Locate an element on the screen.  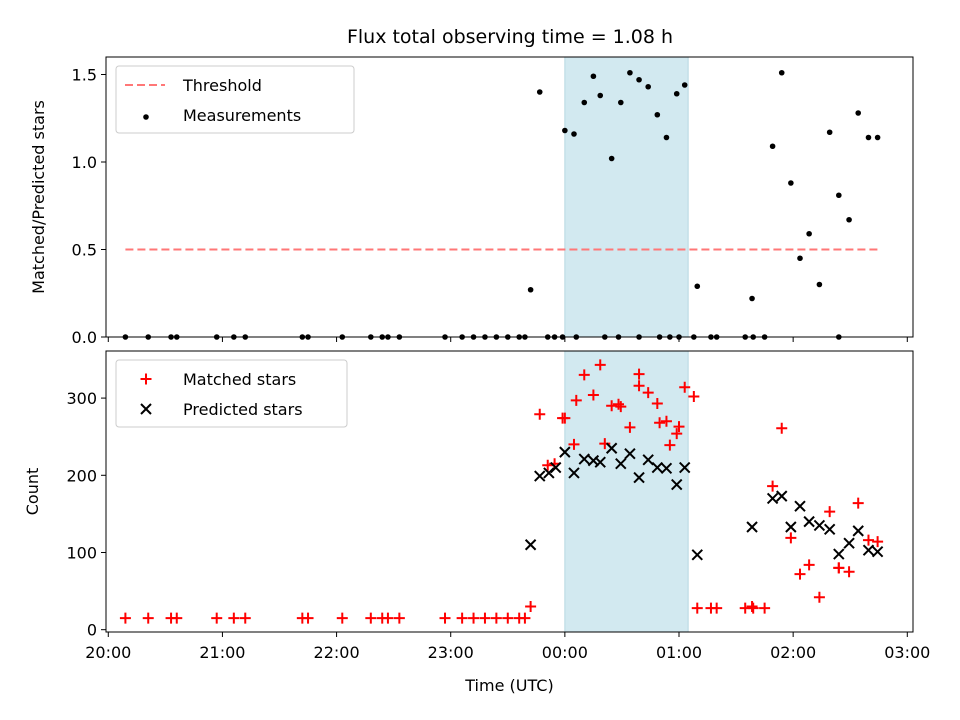
y-tick-label: 1.5 is located at coordinates (84, 75).